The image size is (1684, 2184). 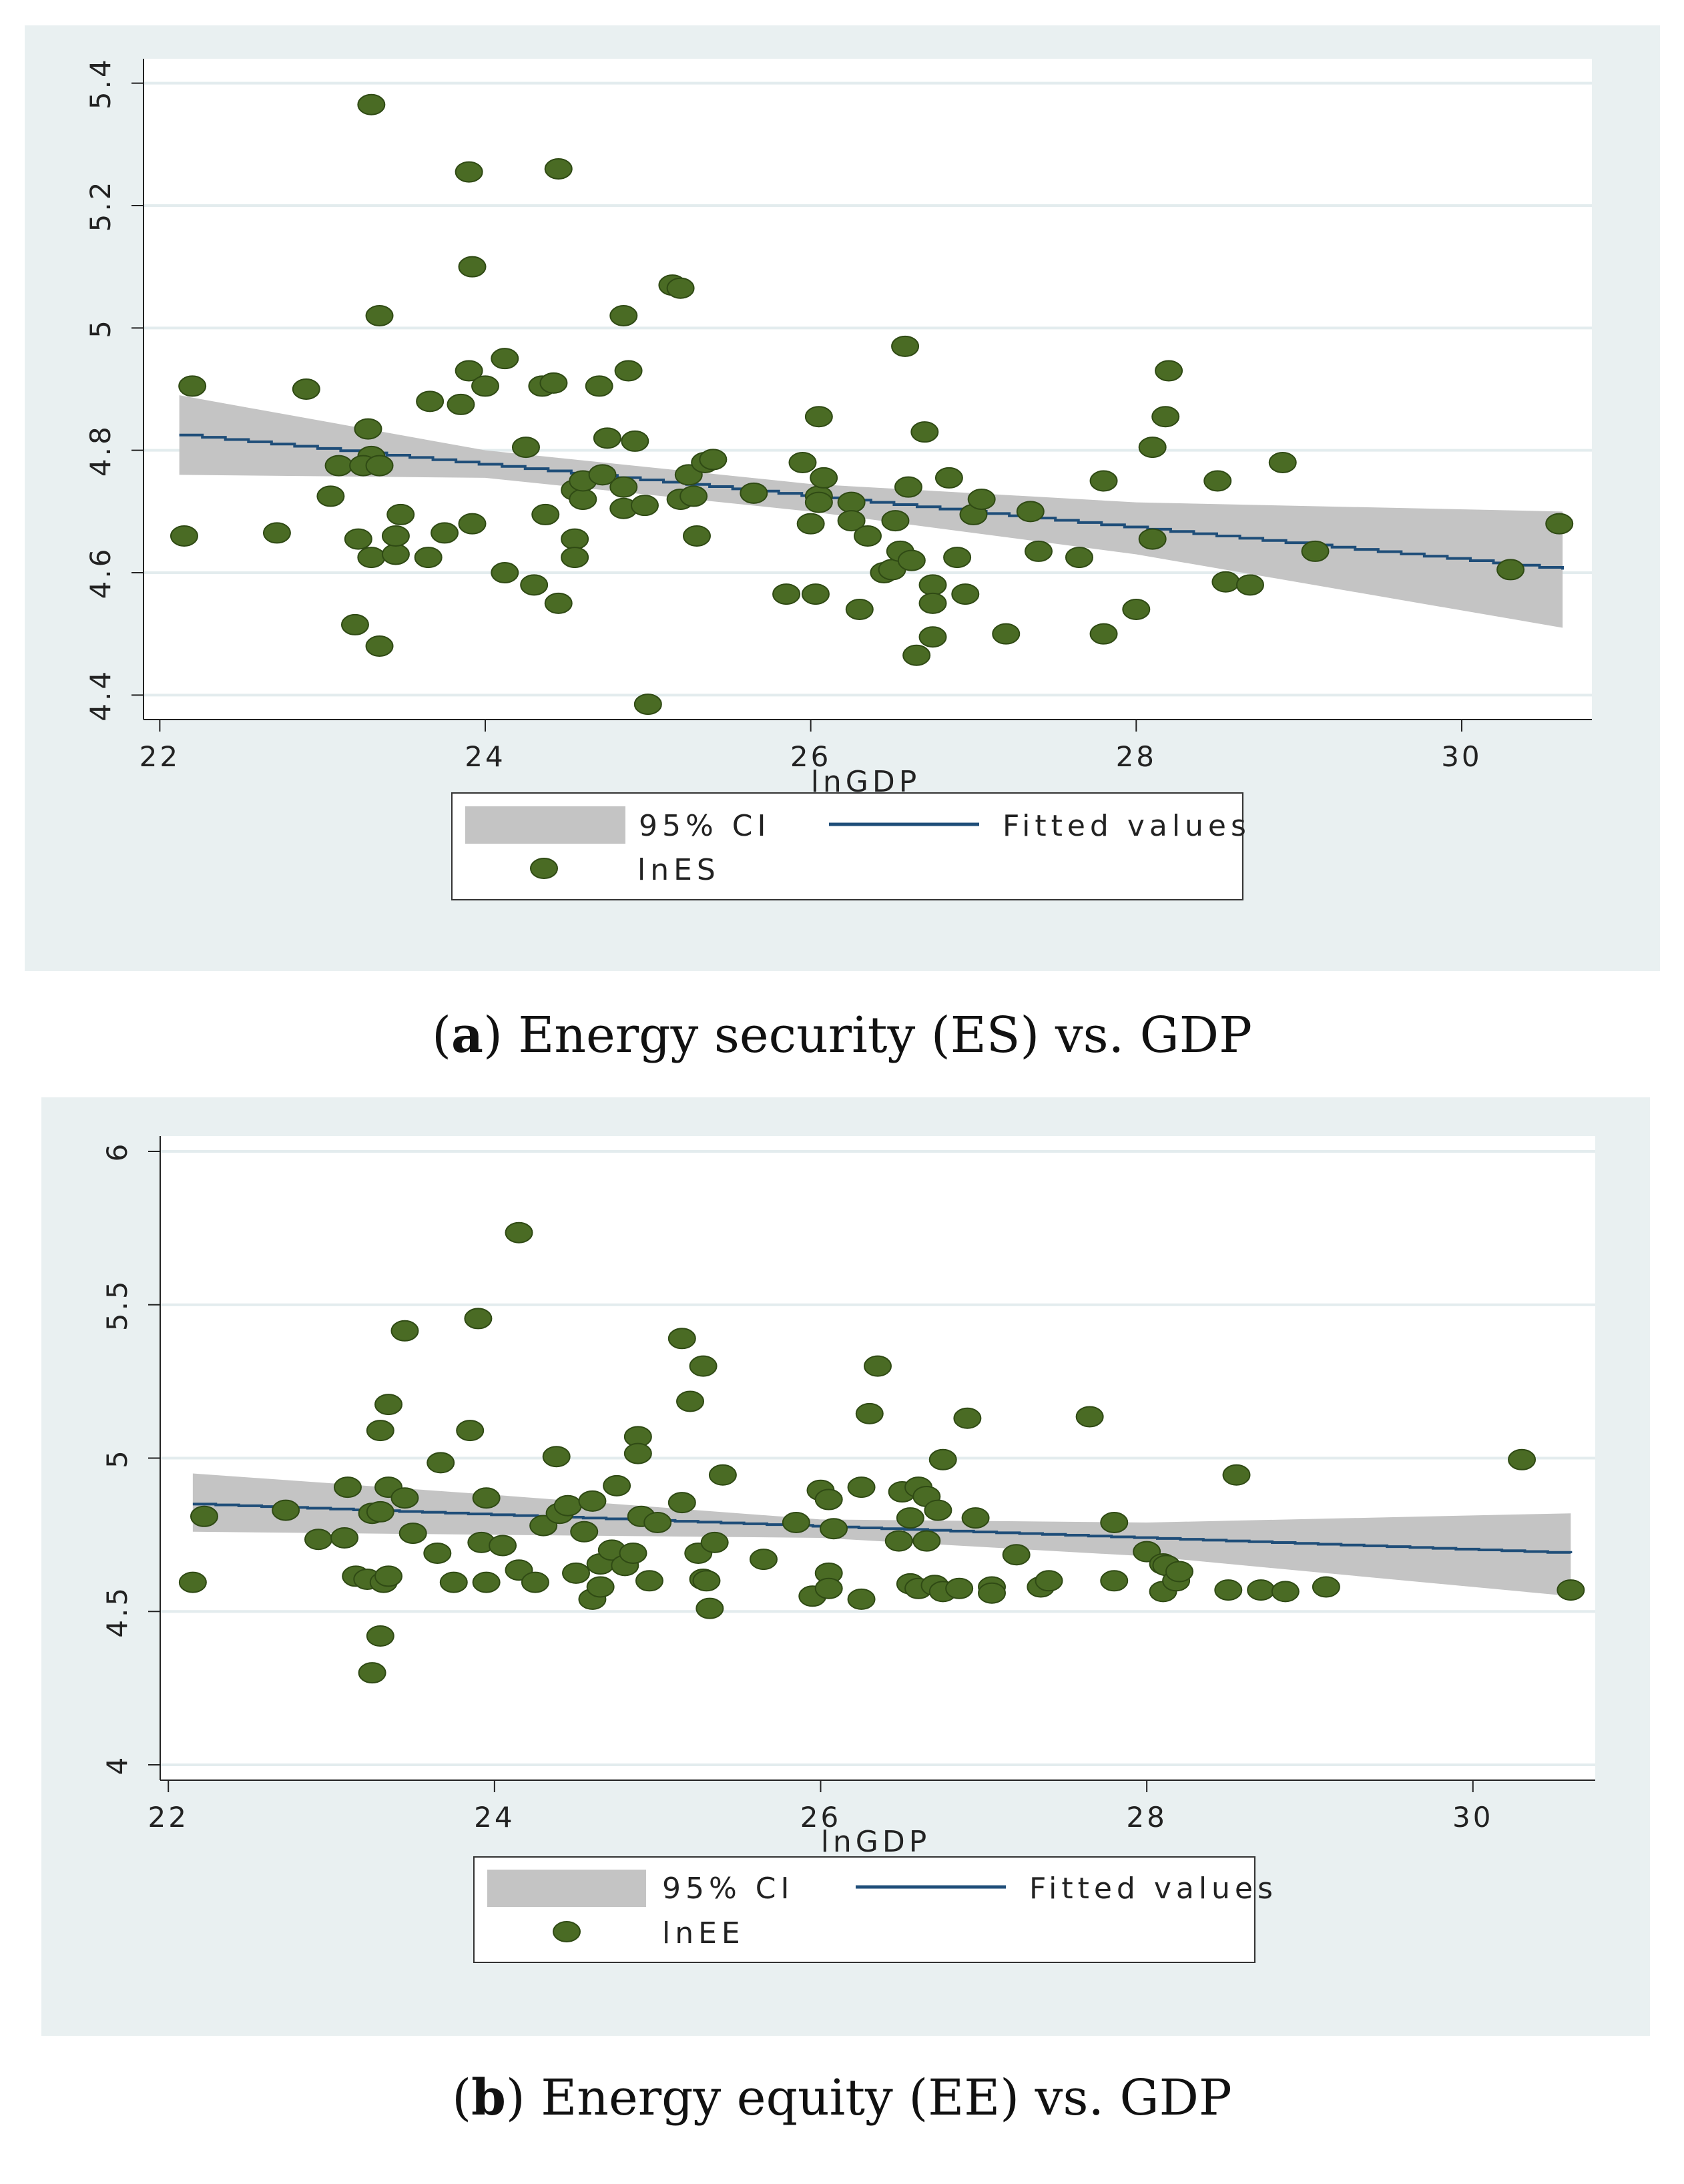 I want to click on legend: 95% CI Fitted values lnEE, so click(x=875, y=1909).